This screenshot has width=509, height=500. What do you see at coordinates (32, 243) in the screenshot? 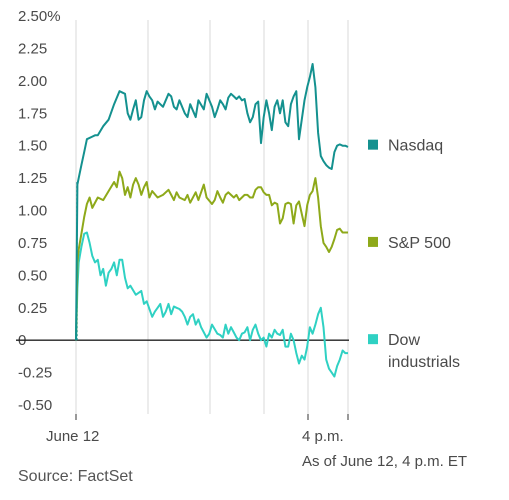
I see `y-tick-label: 0.75` at bounding box center [32, 243].